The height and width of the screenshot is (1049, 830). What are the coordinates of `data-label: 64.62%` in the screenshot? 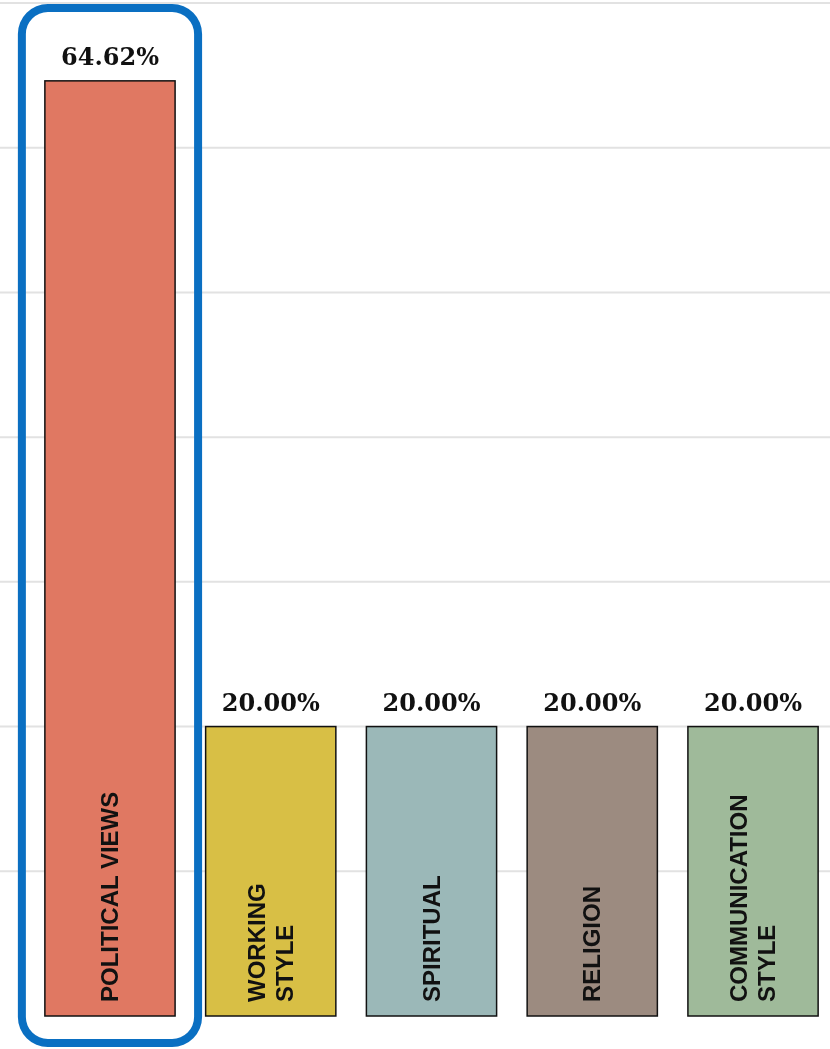 It's located at (110, 56).